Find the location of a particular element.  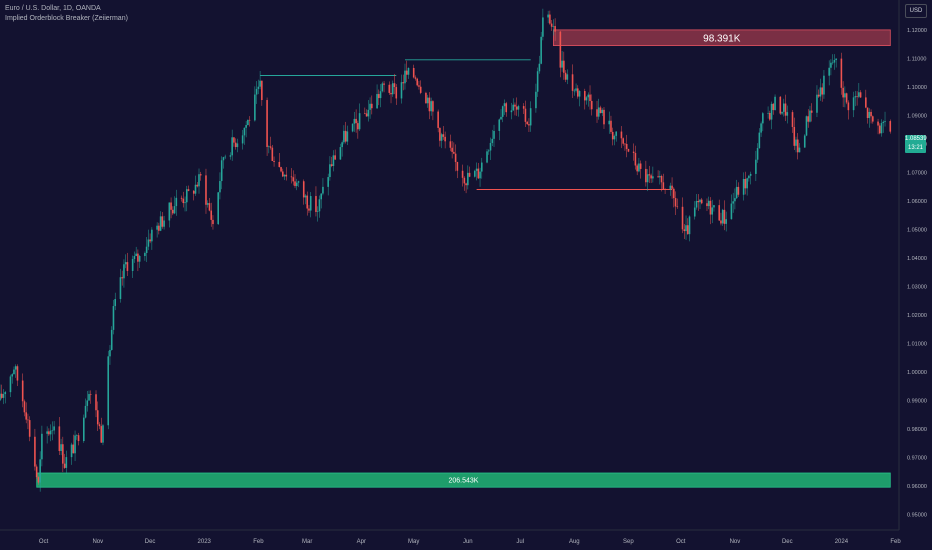

indicator-title: Implied Orderblock Breaker (Zeiierman) is located at coordinates (66, 18).